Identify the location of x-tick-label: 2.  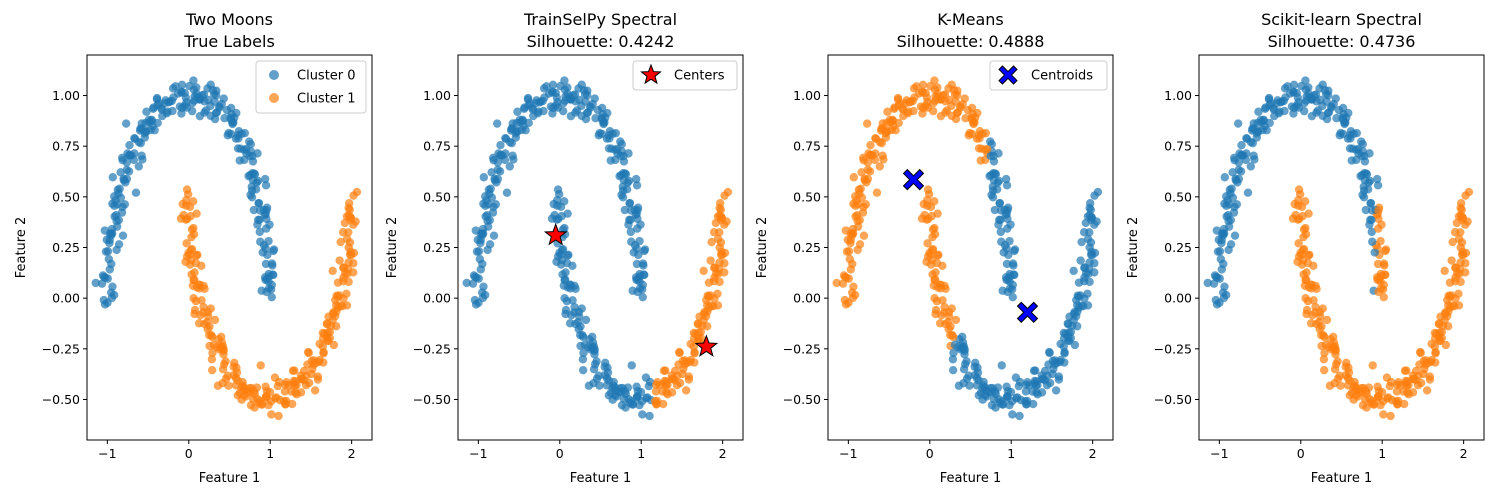
(723, 453).